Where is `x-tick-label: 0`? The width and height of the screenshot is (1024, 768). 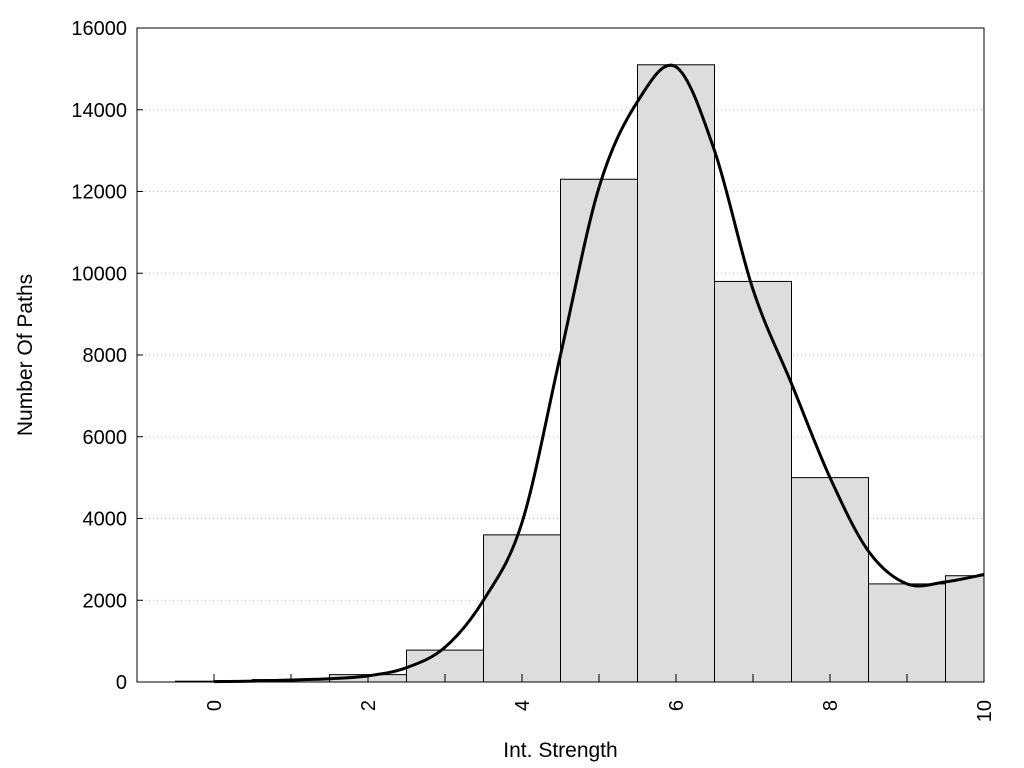 x-tick-label: 0 is located at coordinates (215, 705).